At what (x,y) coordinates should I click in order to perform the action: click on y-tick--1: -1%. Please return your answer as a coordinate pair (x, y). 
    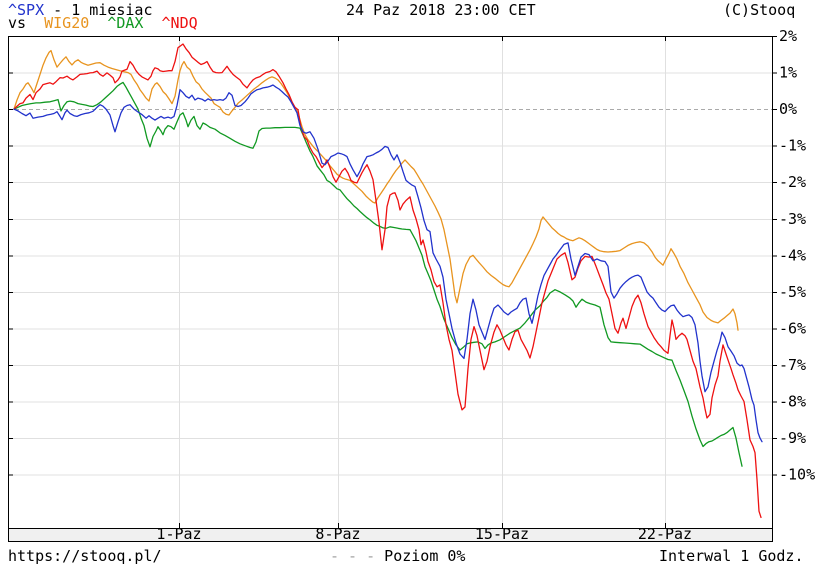
    Looking at the image, I should click on (792, 146).